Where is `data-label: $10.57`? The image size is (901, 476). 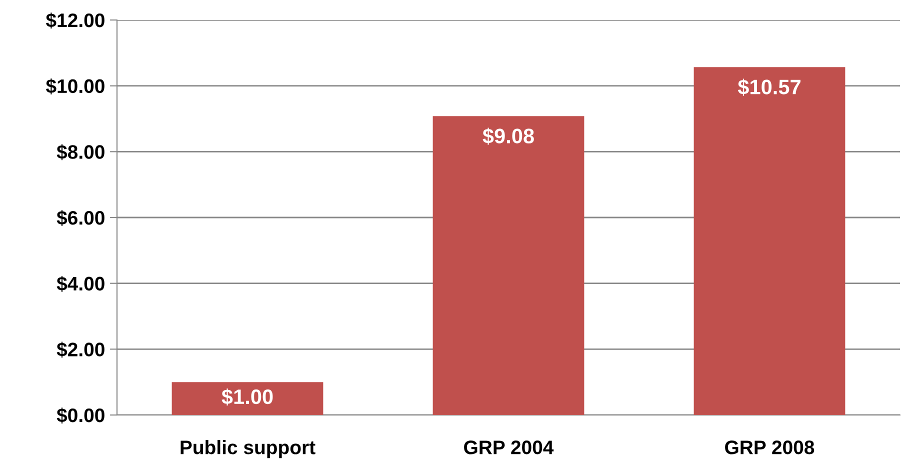 data-label: $10.57 is located at coordinates (769, 87).